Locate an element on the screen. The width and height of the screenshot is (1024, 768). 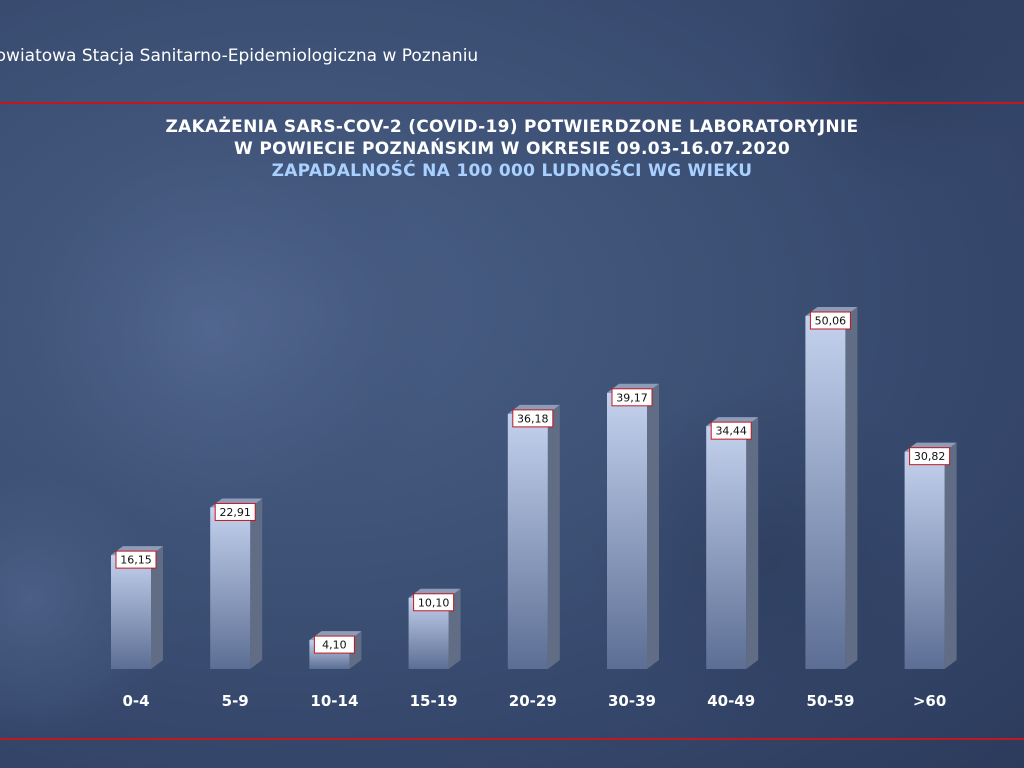
category-label-15-19: 15-19 is located at coordinates (434, 701).